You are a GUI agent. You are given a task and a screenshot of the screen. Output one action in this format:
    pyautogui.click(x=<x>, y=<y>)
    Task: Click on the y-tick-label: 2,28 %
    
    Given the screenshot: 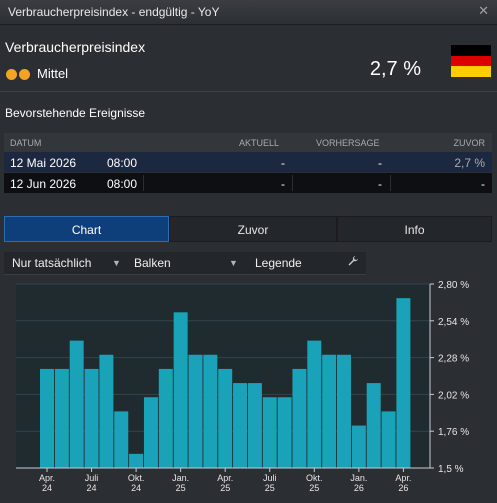 What is the action you would take?
    pyautogui.click(x=453, y=359)
    